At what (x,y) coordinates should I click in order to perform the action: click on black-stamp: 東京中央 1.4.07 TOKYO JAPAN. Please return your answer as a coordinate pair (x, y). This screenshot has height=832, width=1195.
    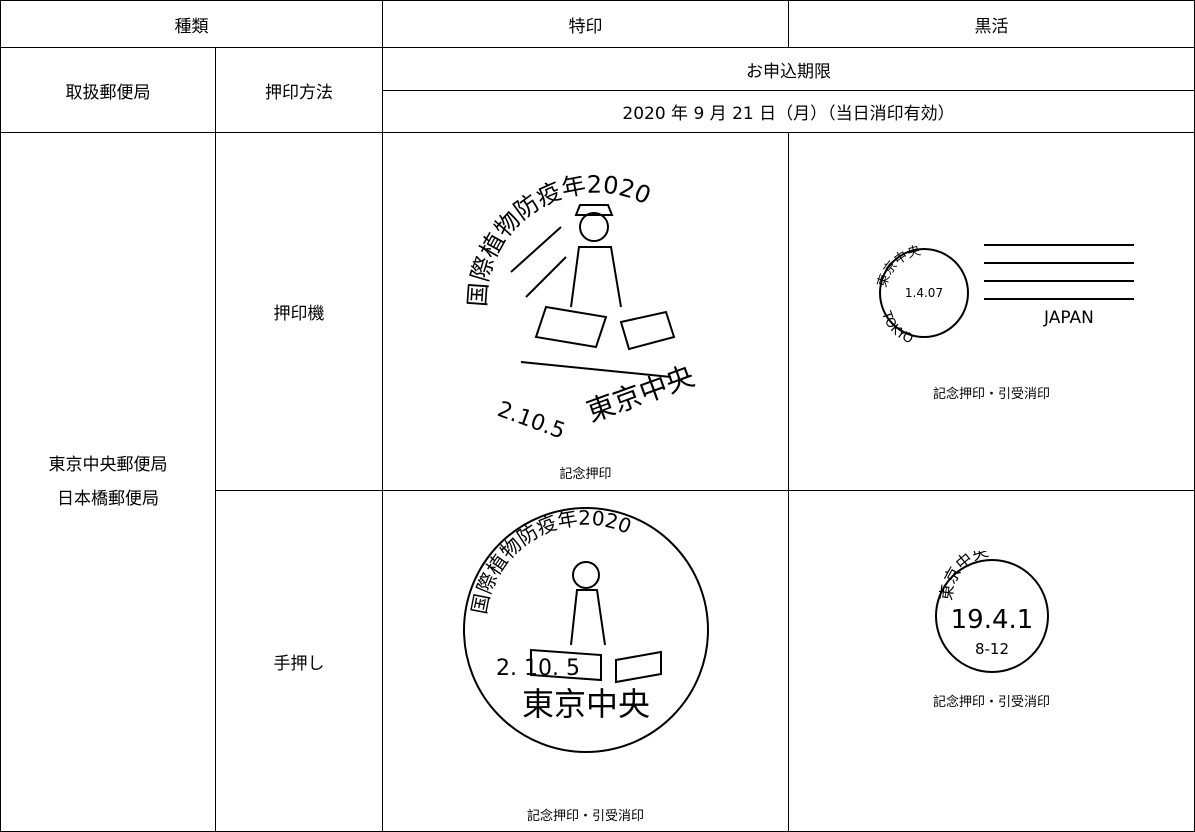
    Looking at the image, I should click on (1004, 295).